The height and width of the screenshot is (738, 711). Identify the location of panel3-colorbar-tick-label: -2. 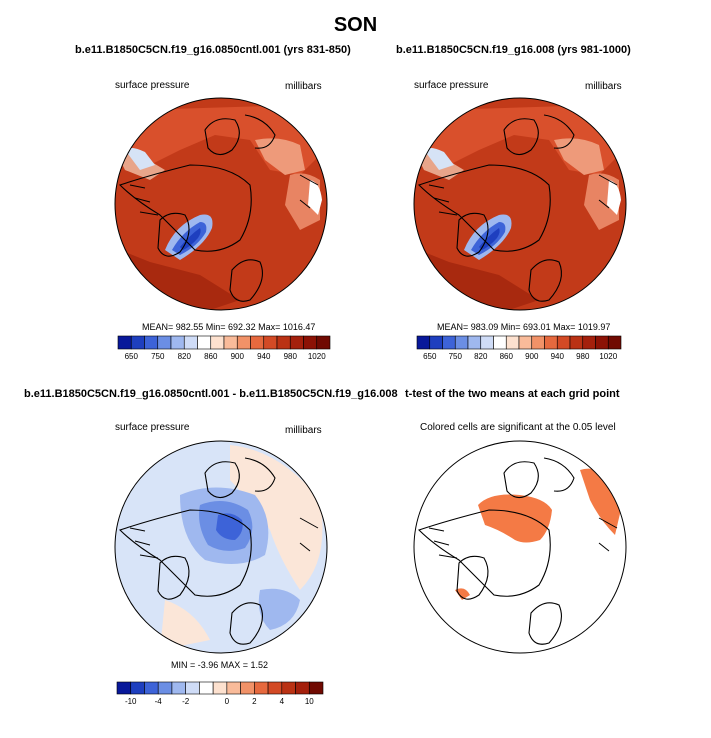
(186, 701).